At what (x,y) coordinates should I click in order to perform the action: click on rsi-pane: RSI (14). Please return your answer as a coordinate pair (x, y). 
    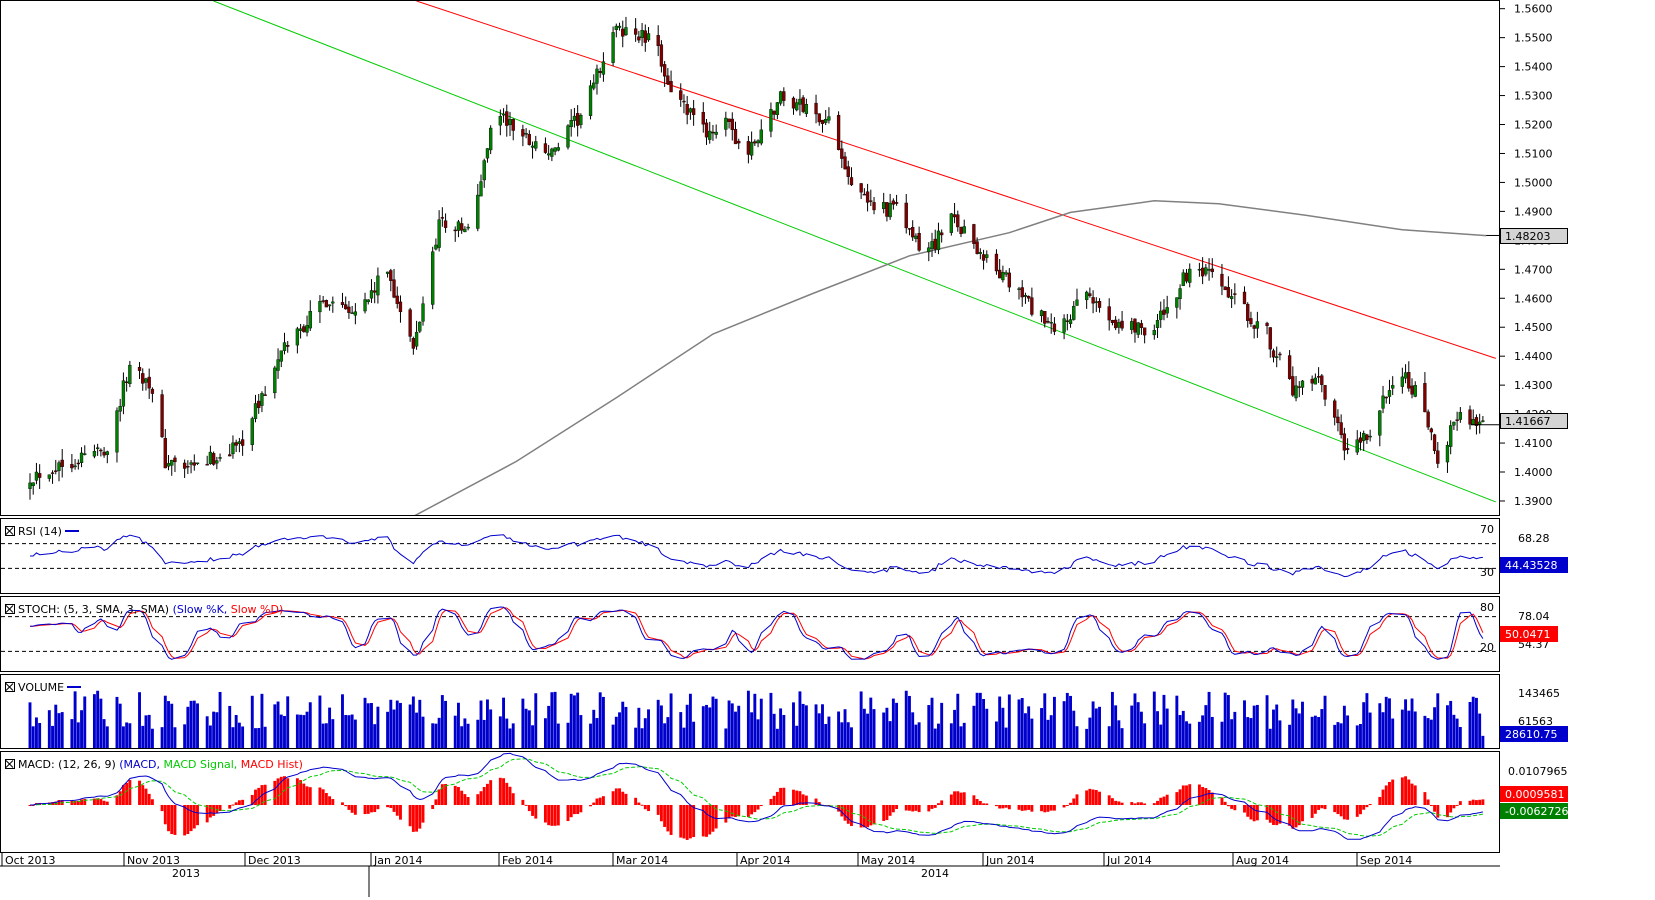
    Looking at the image, I should click on (750, 556).